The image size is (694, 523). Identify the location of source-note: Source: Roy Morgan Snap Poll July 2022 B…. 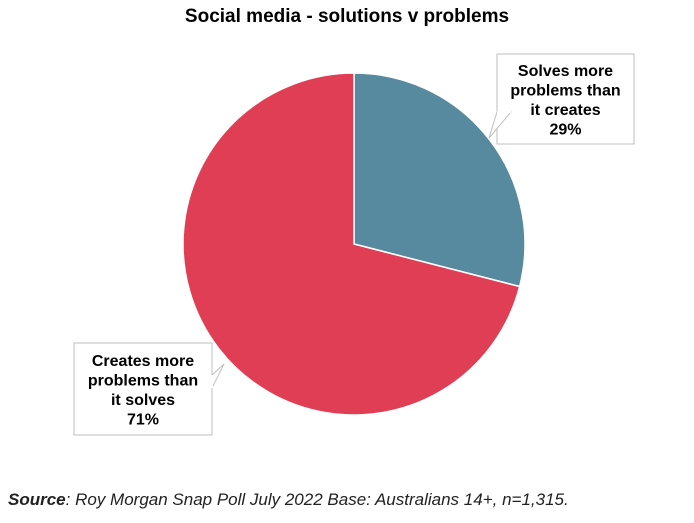
(348, 500).